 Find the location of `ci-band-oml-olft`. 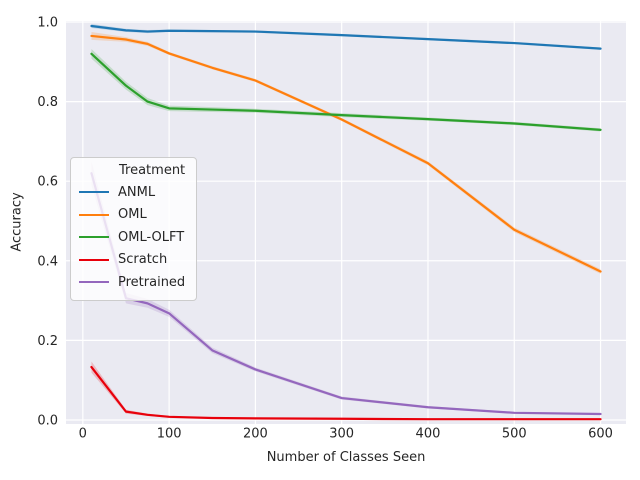

ci-band-oml-olft is located at coordinates (346, 90).